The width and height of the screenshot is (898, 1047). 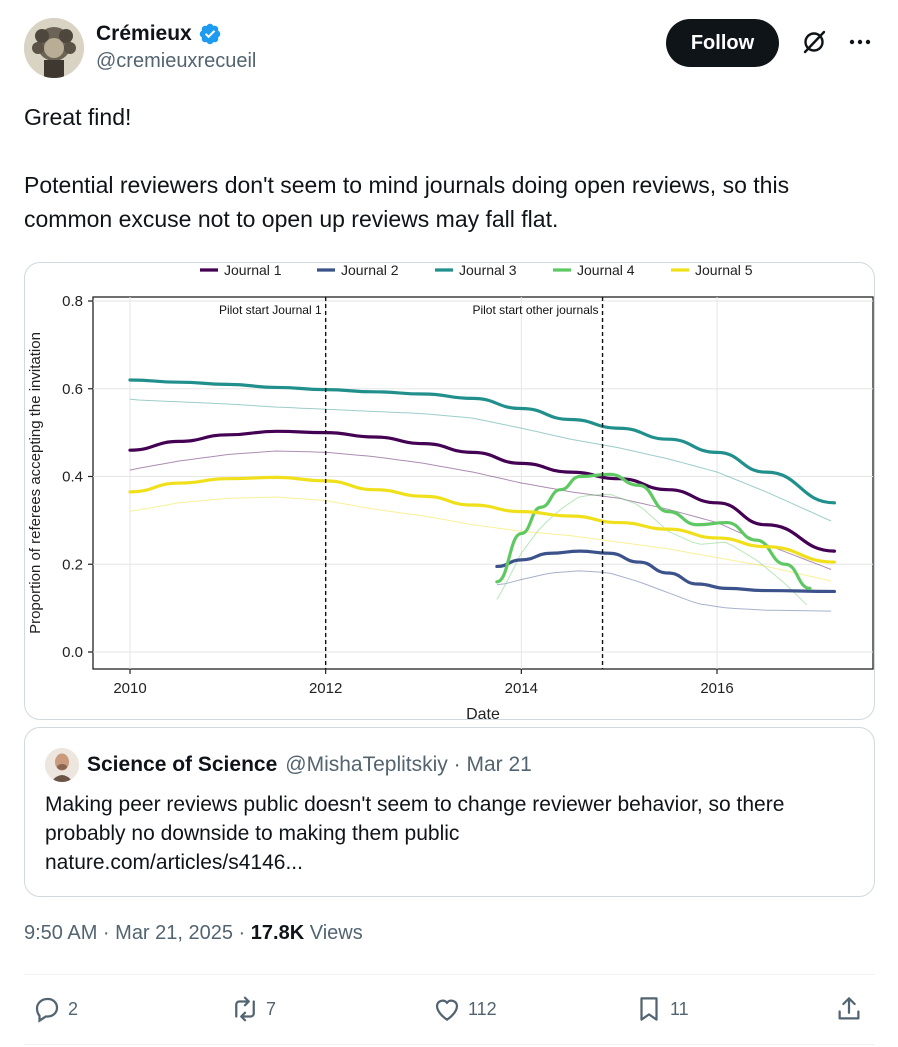 I want to click on share-icon, so click(x=849, y=1008).